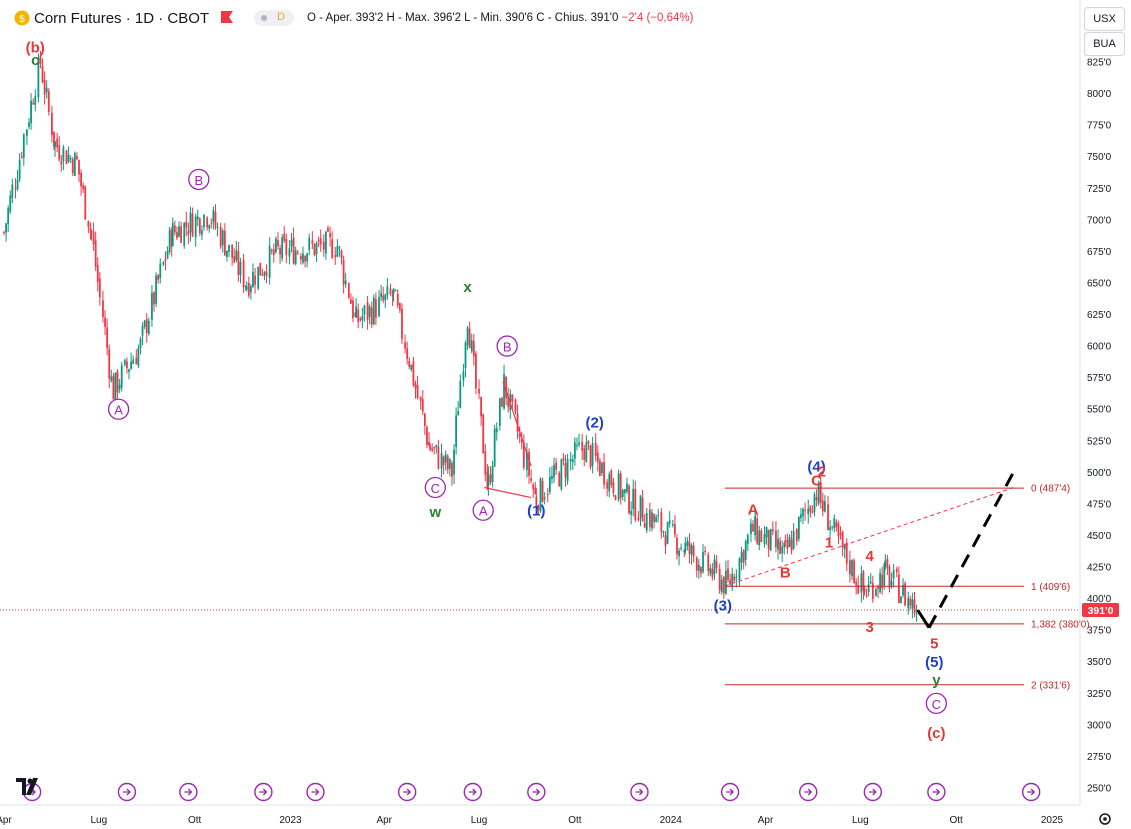 Image resolution: width=1131 pixels, height=829 pixels. Describe the element at coordinates (1105, 414) in the screenshot. I see `price-axis-panel: USX BUA` at that location.